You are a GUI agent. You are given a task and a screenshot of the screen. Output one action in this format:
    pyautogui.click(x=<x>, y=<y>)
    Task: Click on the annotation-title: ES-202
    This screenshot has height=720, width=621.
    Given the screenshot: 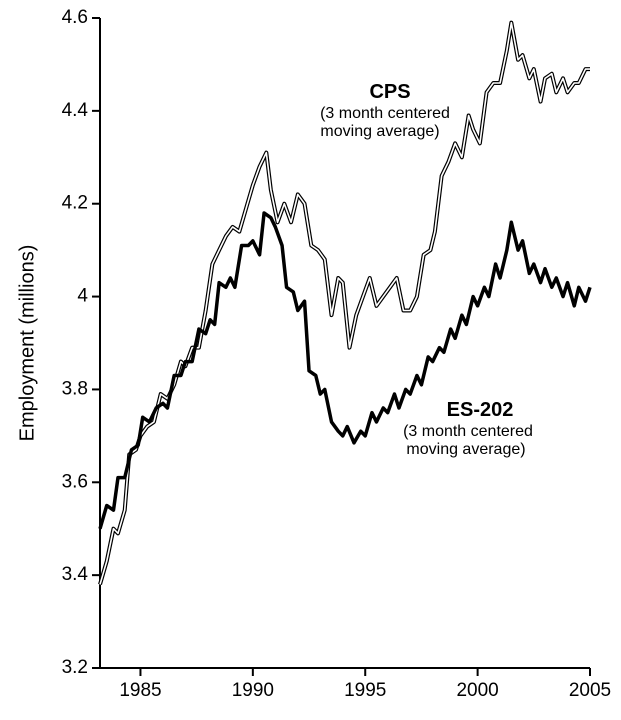 What is the action you would take?
    pyautogui.click(x=480, y=410)
    